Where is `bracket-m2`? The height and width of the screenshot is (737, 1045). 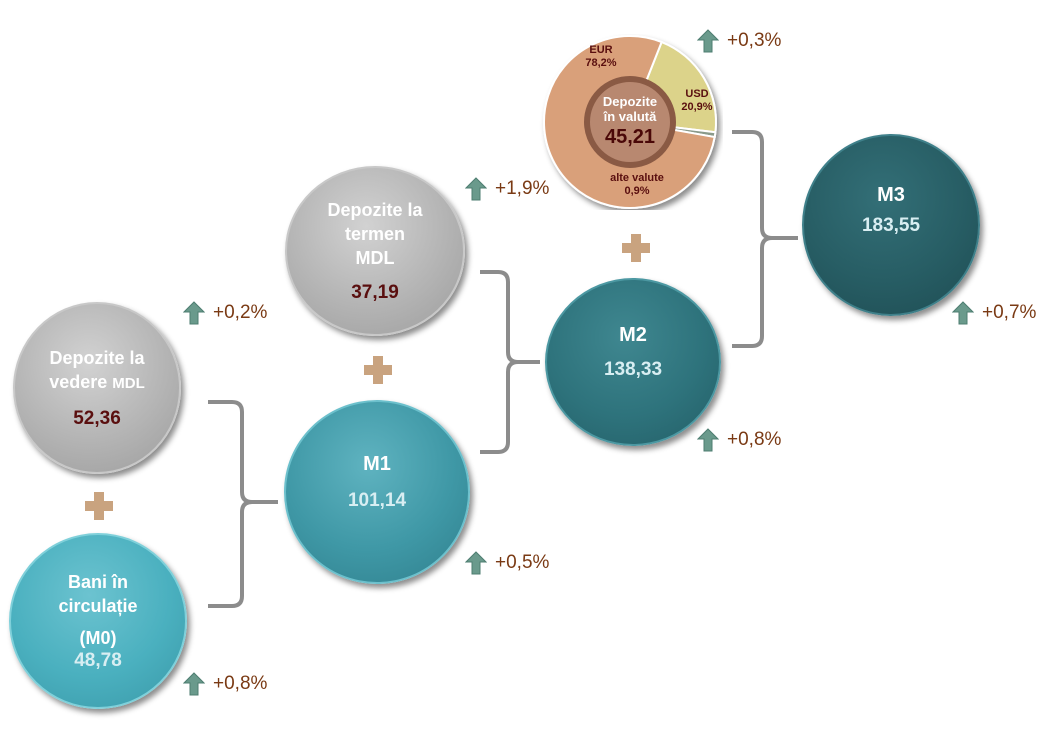
bracket-m2 is located at coordinates (510, 362).